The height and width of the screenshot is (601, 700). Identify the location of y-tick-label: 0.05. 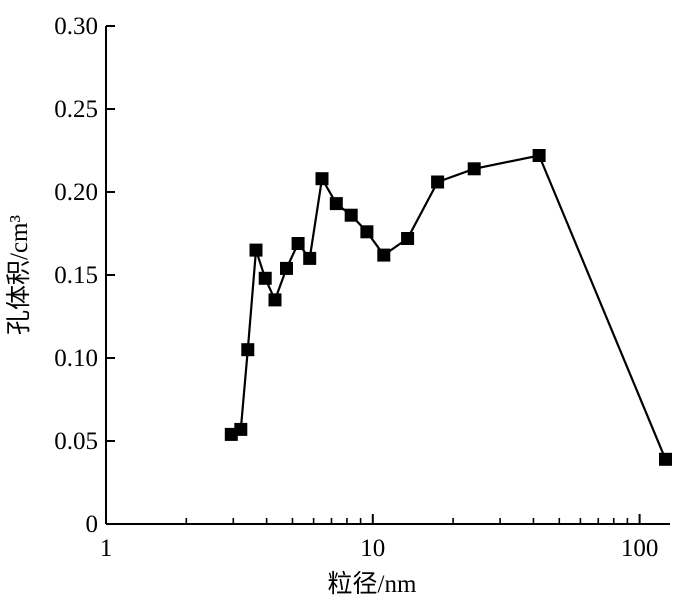
(76, 441).